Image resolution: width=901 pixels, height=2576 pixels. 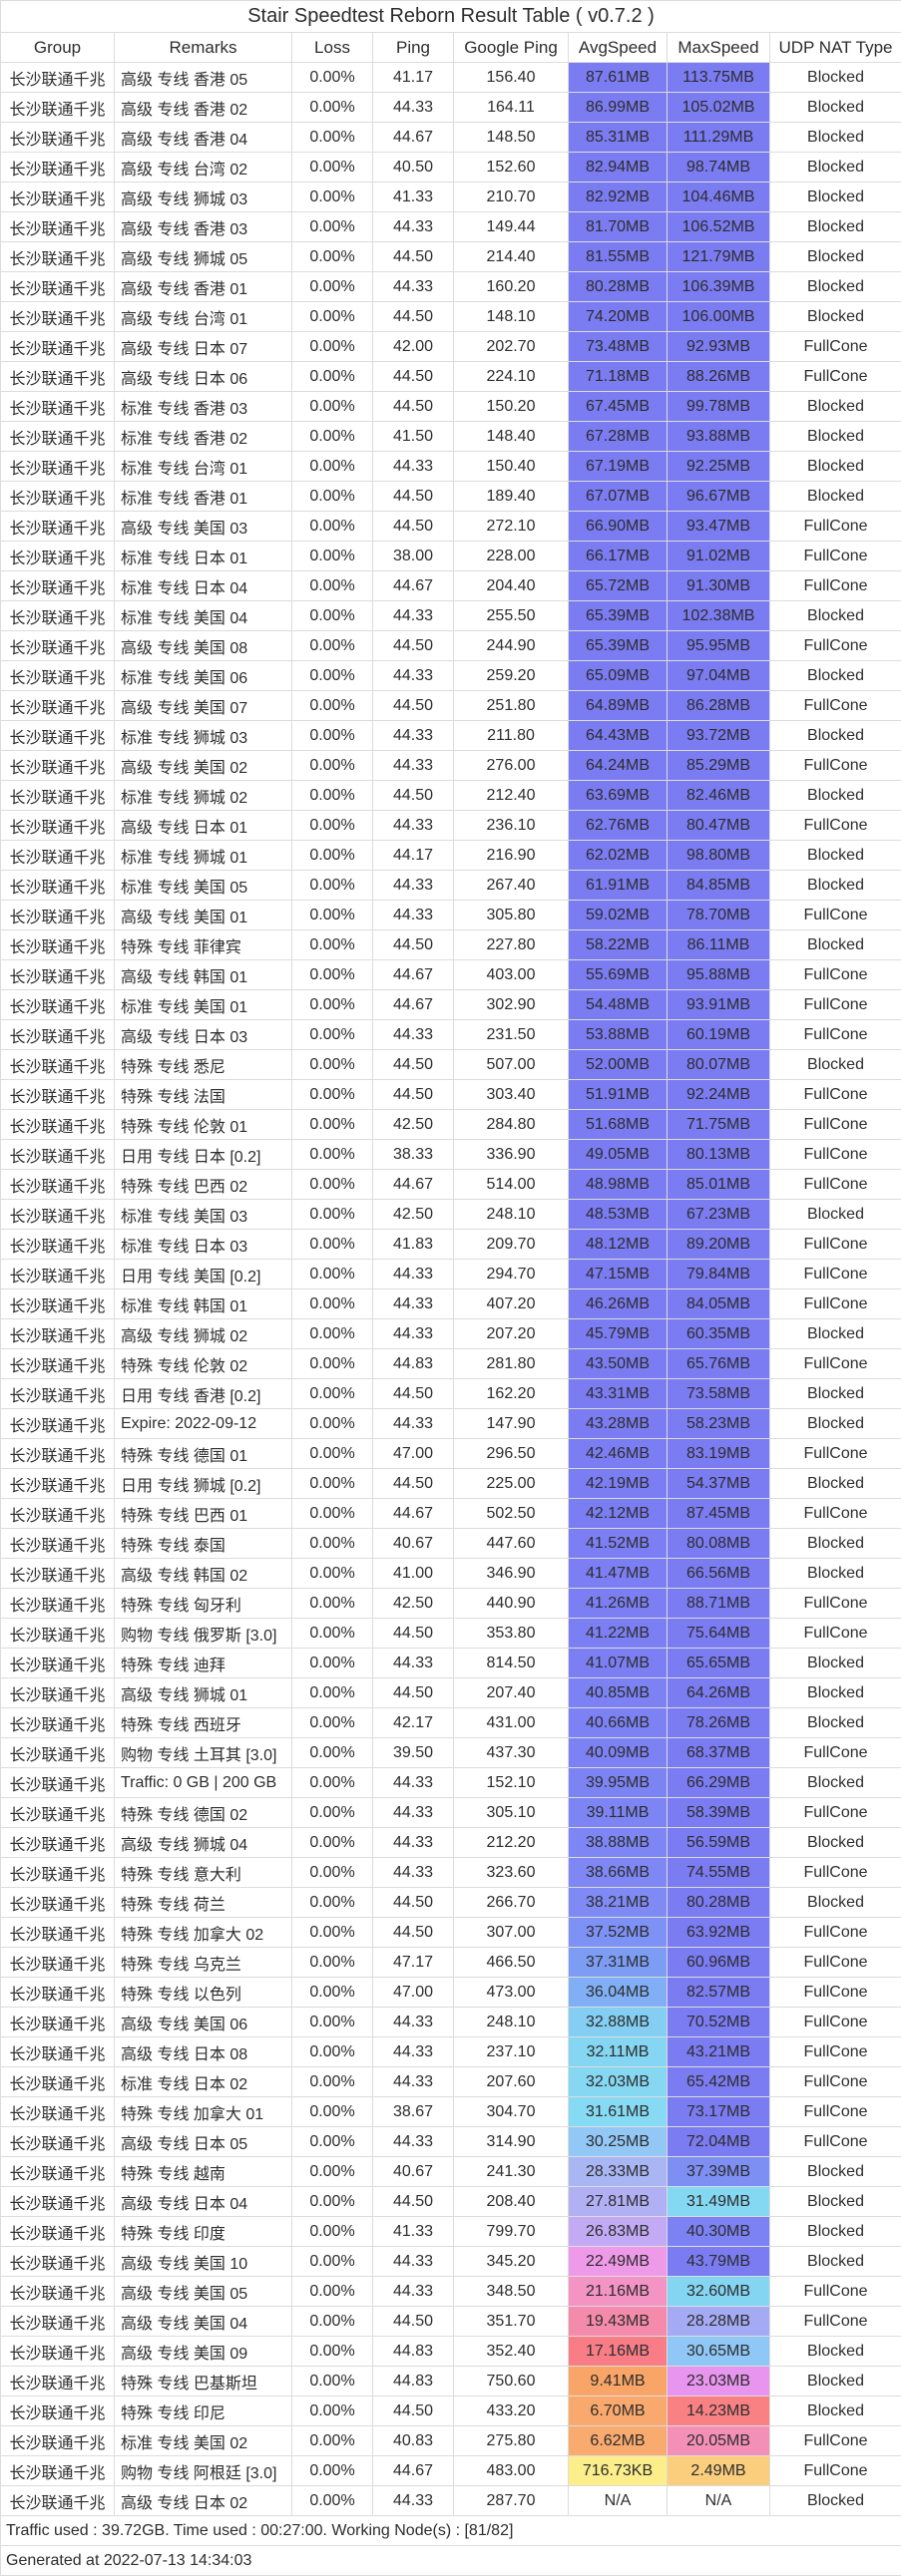 I want to click on remarks-cell: 特殊 专线 荷兰, so click(x=203, y=1903).